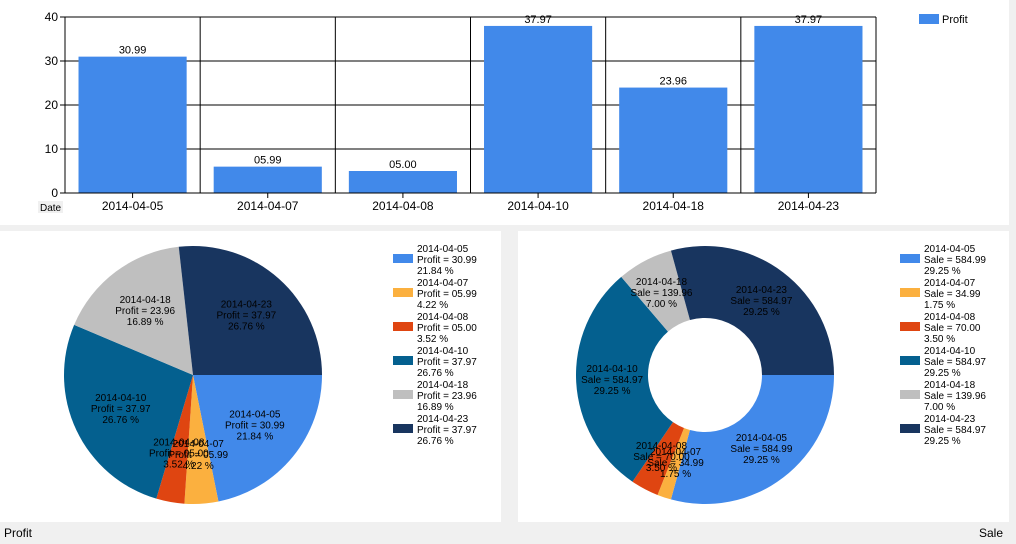 The width and height of the screenshot is (1016, 544). I want to click on legend-text-line: Profit = 30.99, so click(447, 260).